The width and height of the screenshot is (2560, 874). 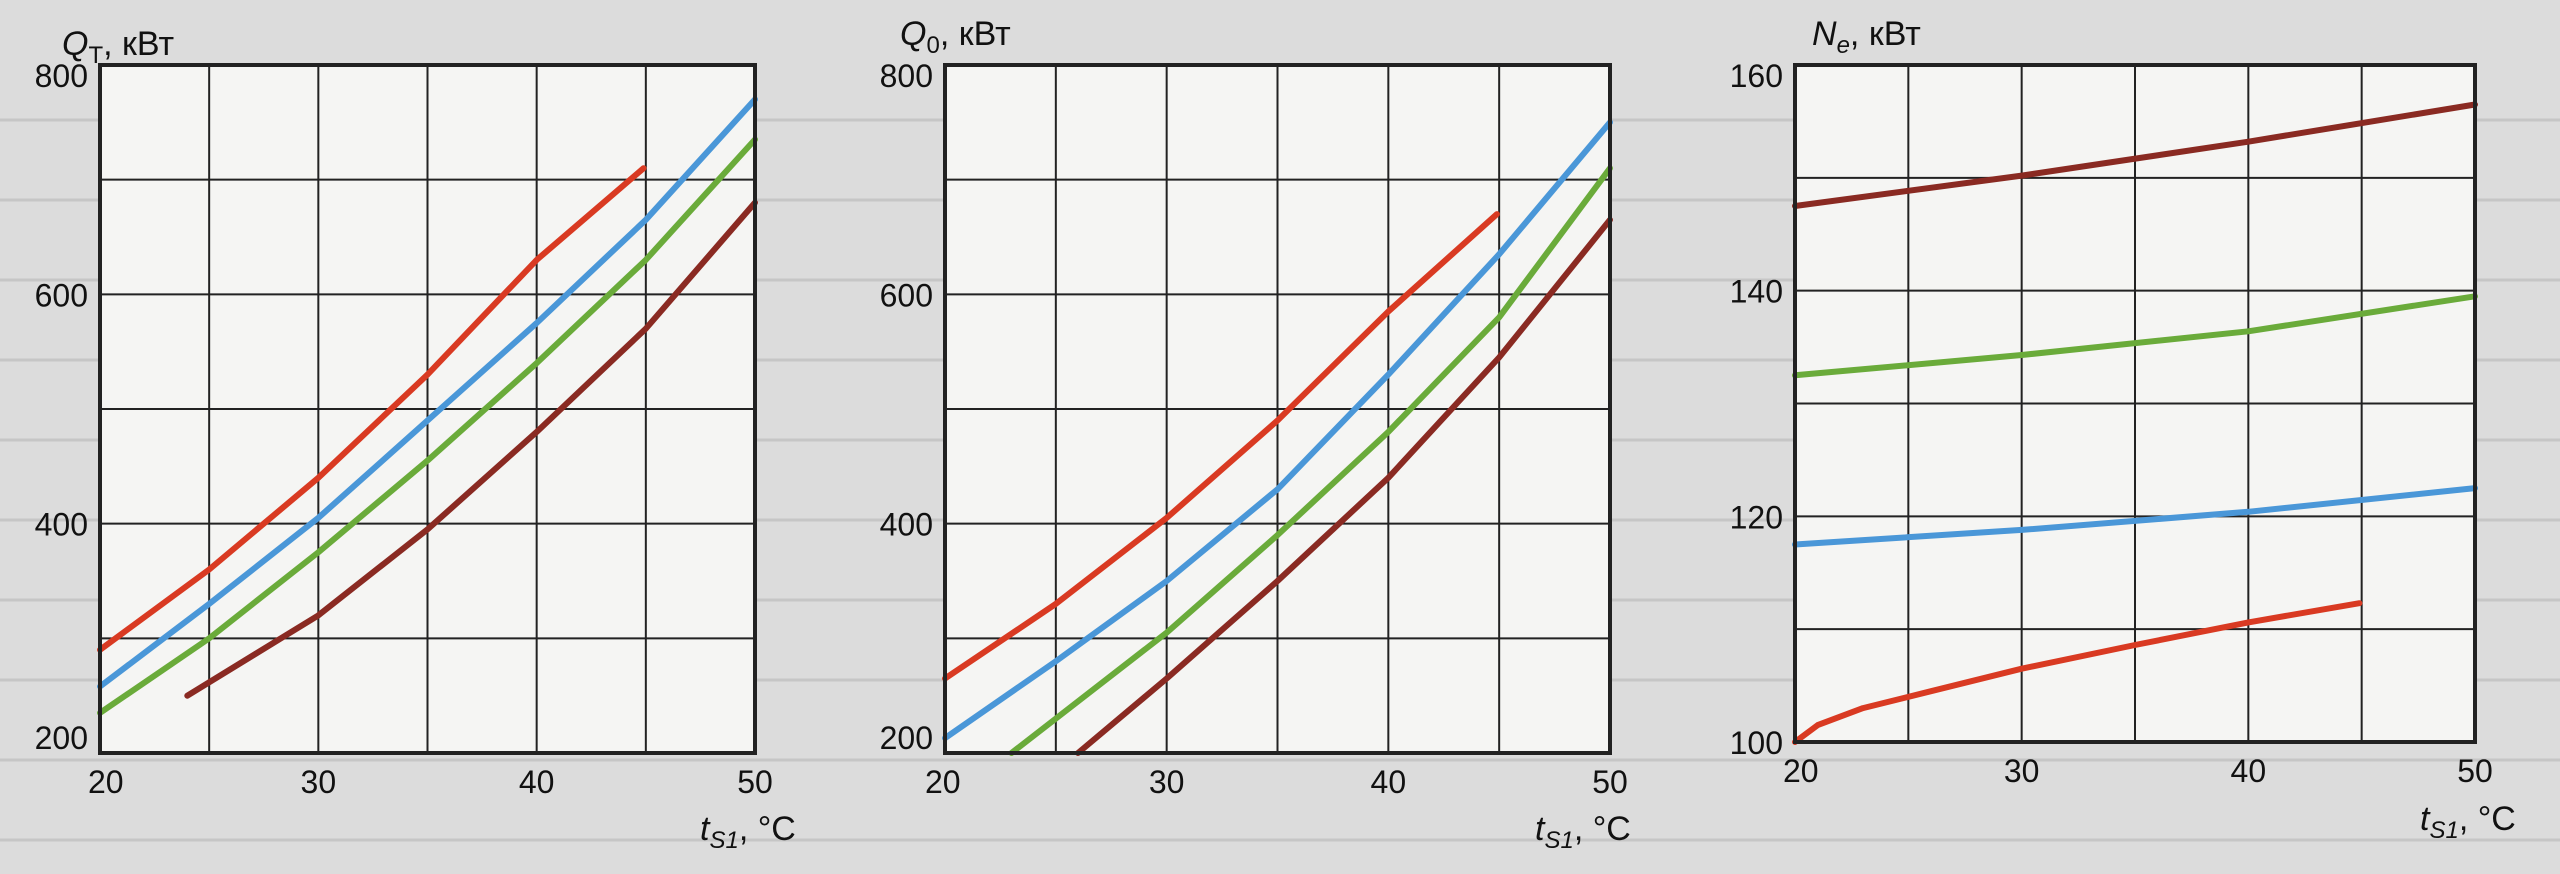 I want to click on y-axis-label: QT, кВт, so click(x=118, y=47).